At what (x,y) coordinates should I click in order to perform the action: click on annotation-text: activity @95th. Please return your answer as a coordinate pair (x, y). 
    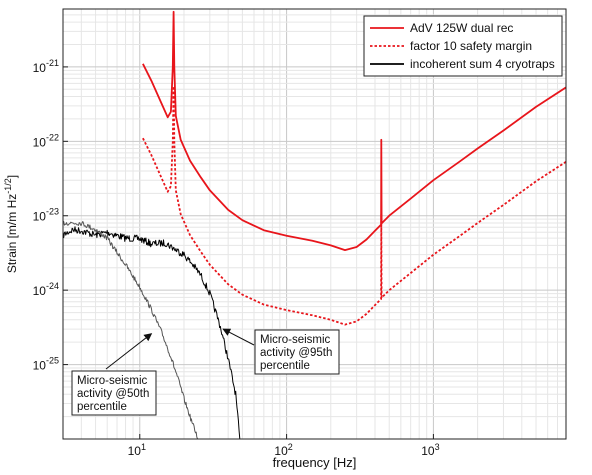
    Looking at the image, I should click on (296, 353).